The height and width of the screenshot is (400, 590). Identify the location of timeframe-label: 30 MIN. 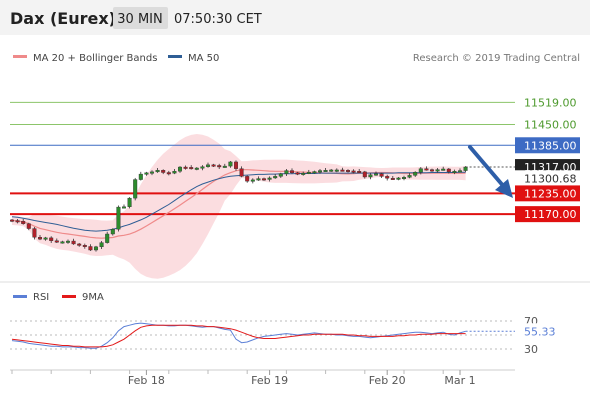
(139, 19).